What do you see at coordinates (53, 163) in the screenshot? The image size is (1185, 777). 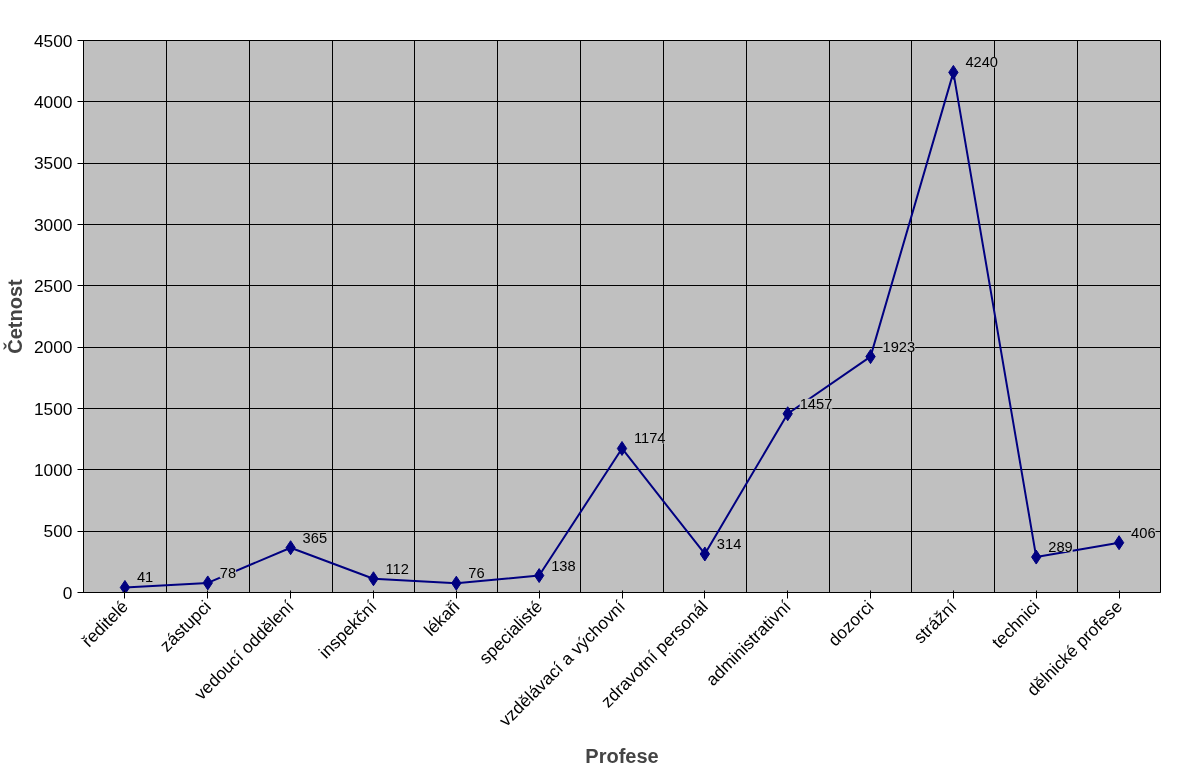 I see `y-tick-label: 3500` at bounding box center [53, 163].